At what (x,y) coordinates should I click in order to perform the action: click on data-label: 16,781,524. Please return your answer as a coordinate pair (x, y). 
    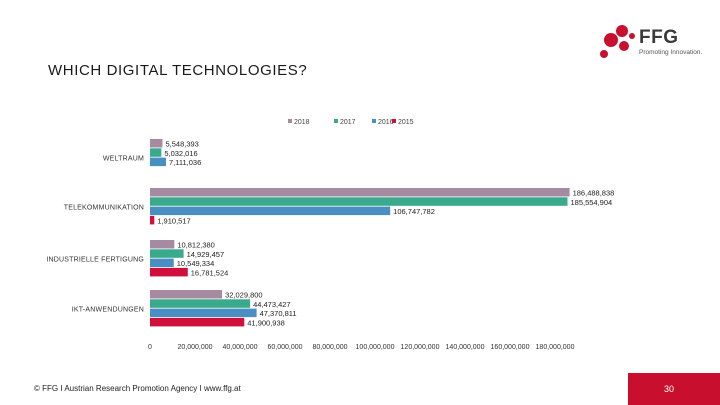
    Looking at the image, I should click on (210, 272).